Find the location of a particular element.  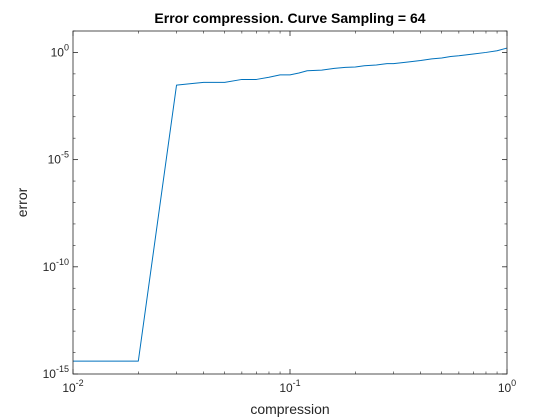

x-tick-label: 10⁰ is located at coordinates (507, 386).